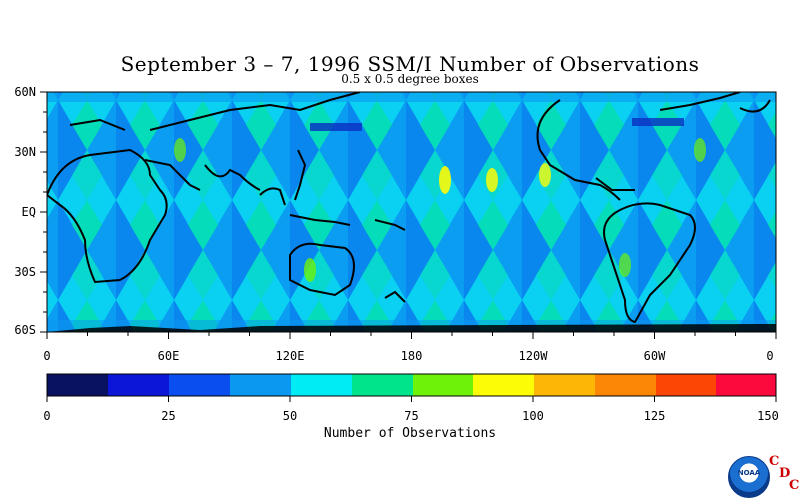 This screenshot has height=500, width=800. What do you see at coordinates (28, 212) in the screenshot?
I see `lat-label-eq: EQ` at bounding box center [28, 212].